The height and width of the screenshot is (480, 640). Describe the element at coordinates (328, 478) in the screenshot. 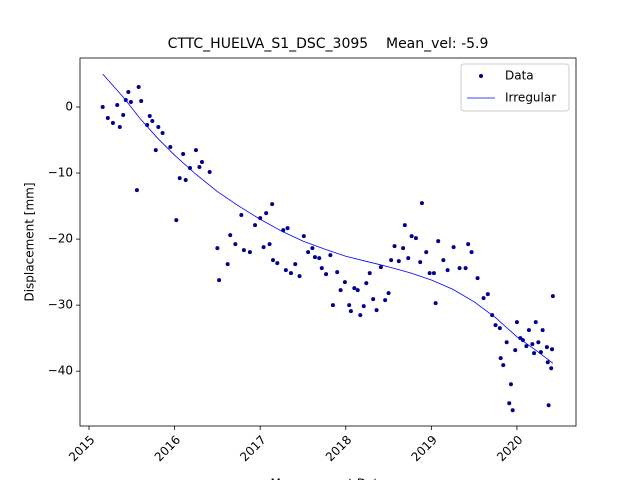

I see `x-axis-label: Measurement Date` at that location.